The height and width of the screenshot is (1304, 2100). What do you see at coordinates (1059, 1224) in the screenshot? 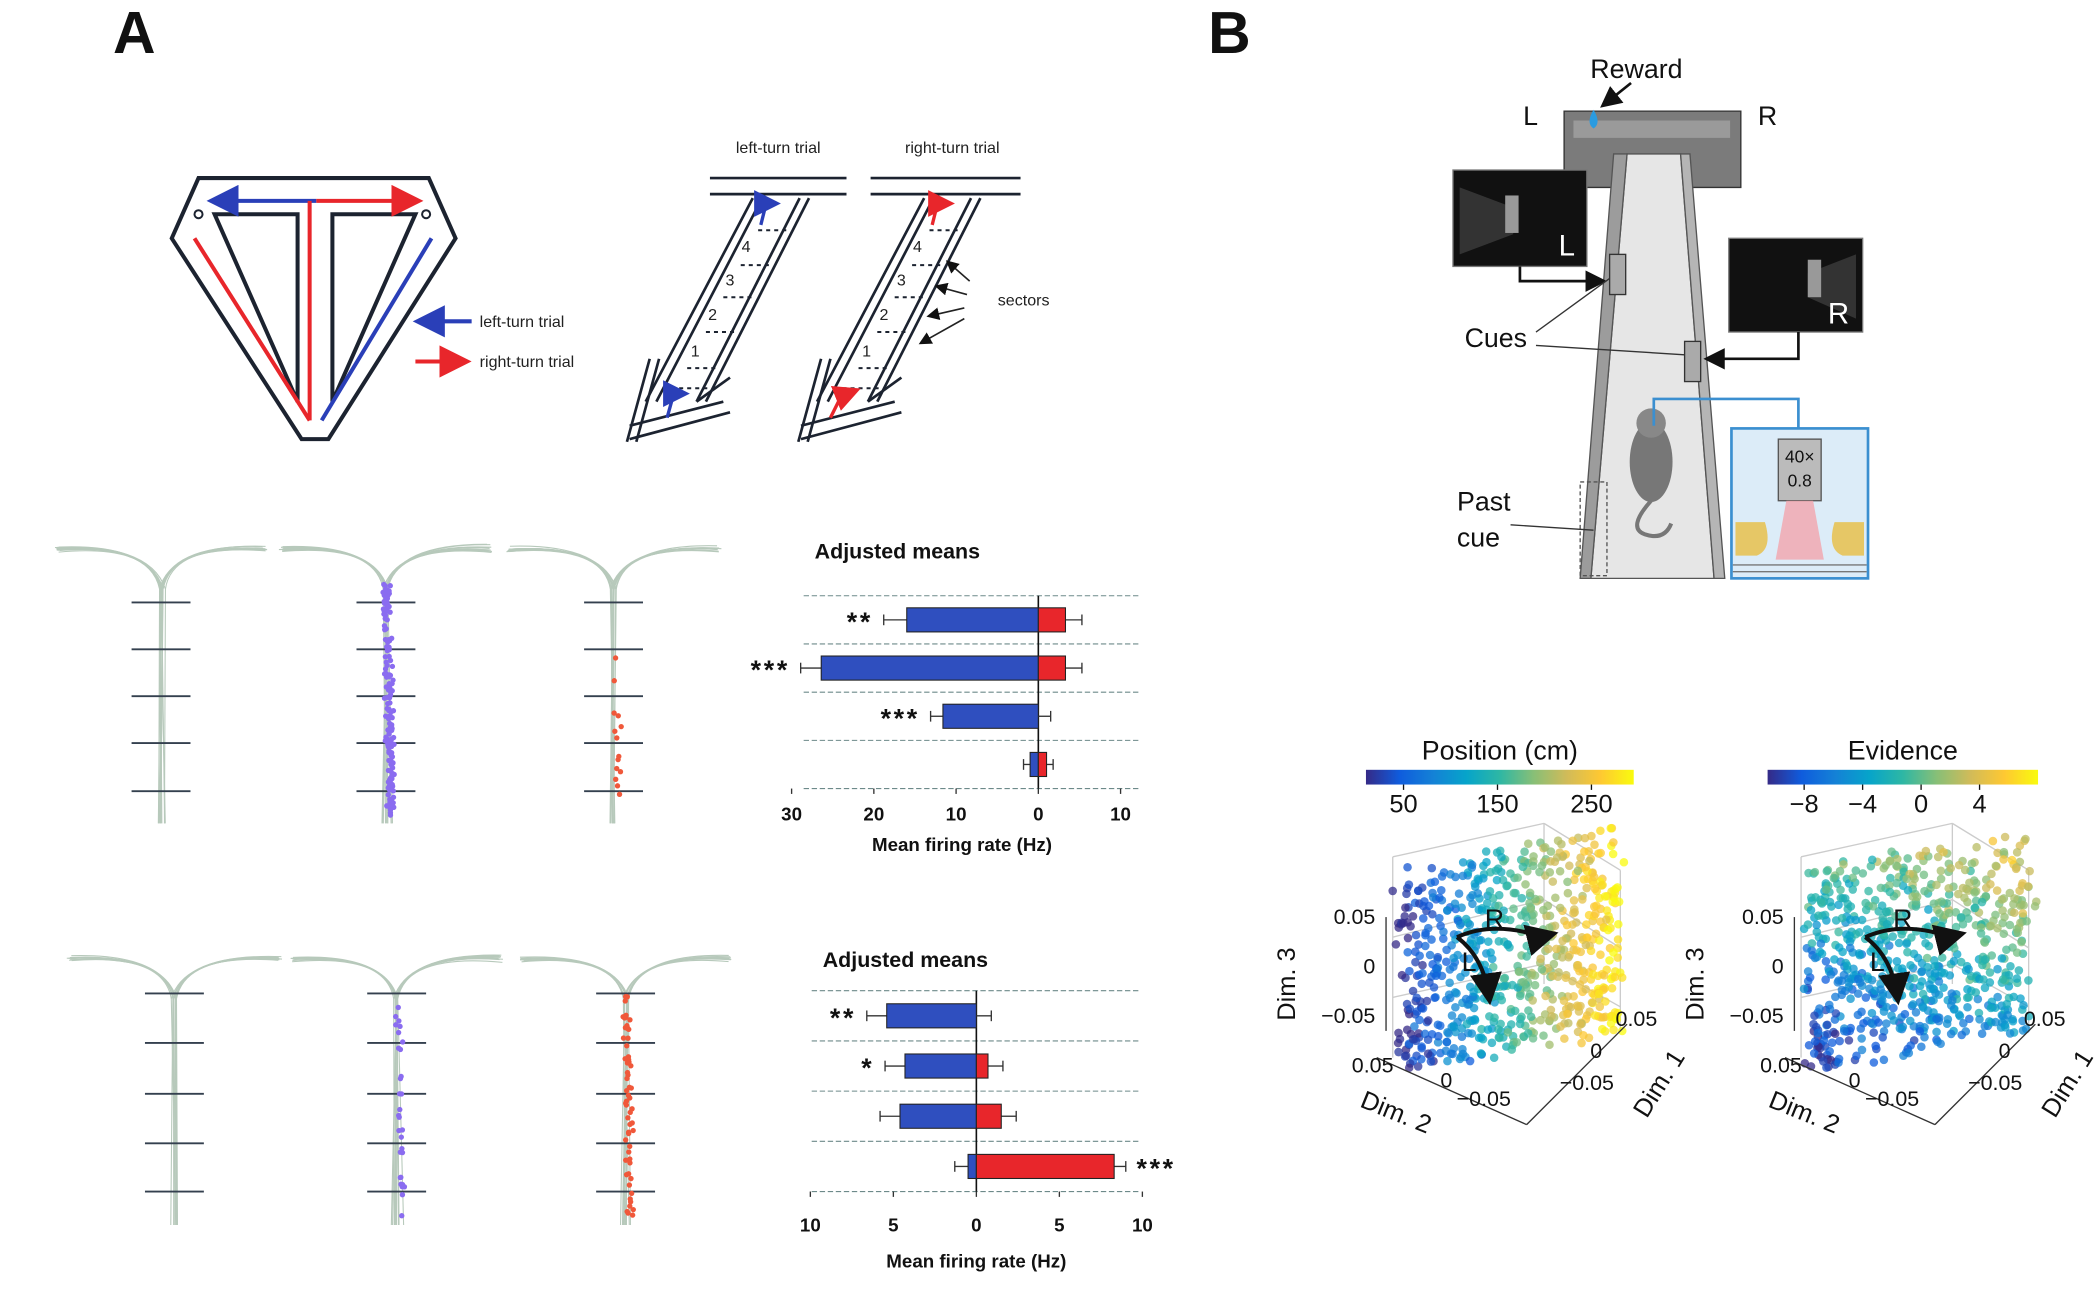
I see `x-tick-label: 5` at bounding box center [1059, 1224].